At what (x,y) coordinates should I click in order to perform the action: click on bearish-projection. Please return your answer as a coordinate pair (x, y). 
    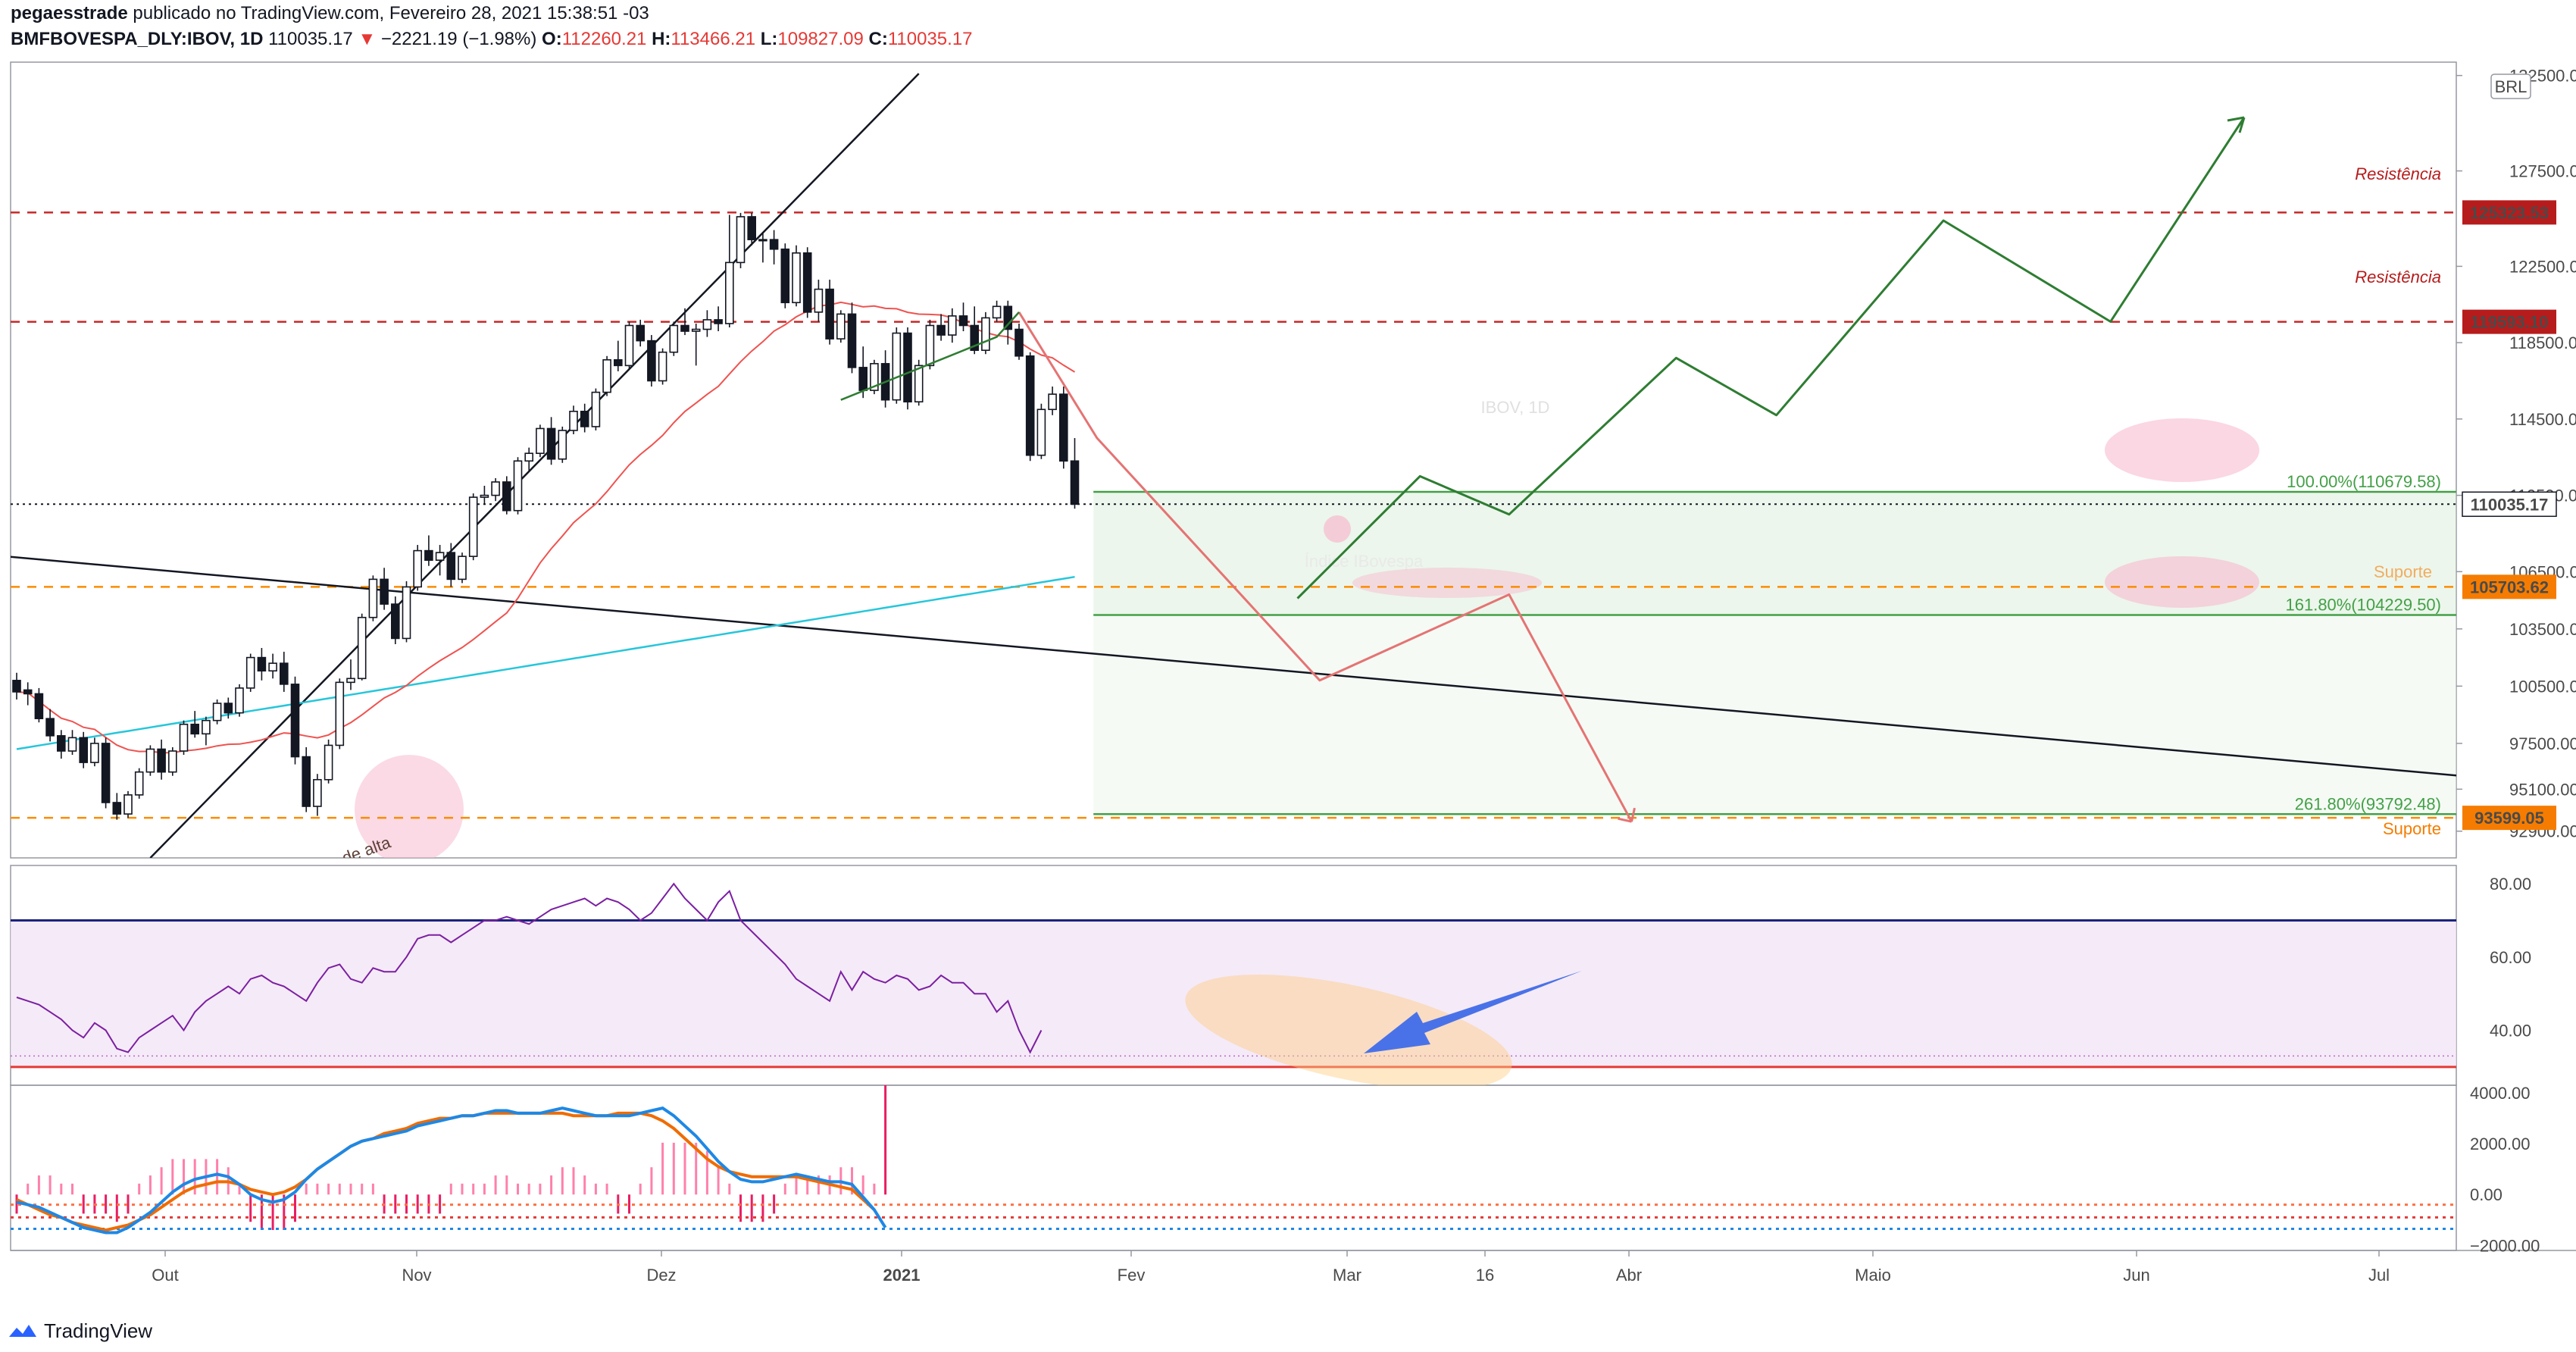
    Looking at the image, I should click on (1326, 566).